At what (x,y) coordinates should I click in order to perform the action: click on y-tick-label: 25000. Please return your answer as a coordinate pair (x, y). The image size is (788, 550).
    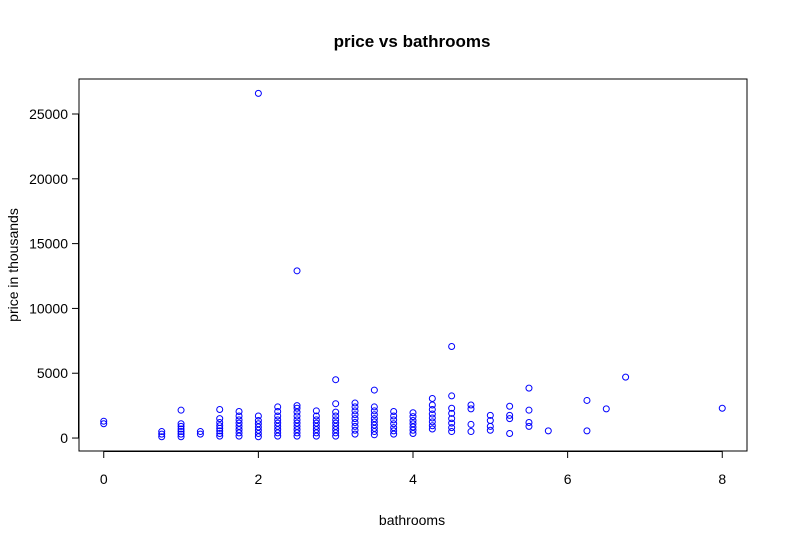
    Looking at the image, I should click on (48, 114).